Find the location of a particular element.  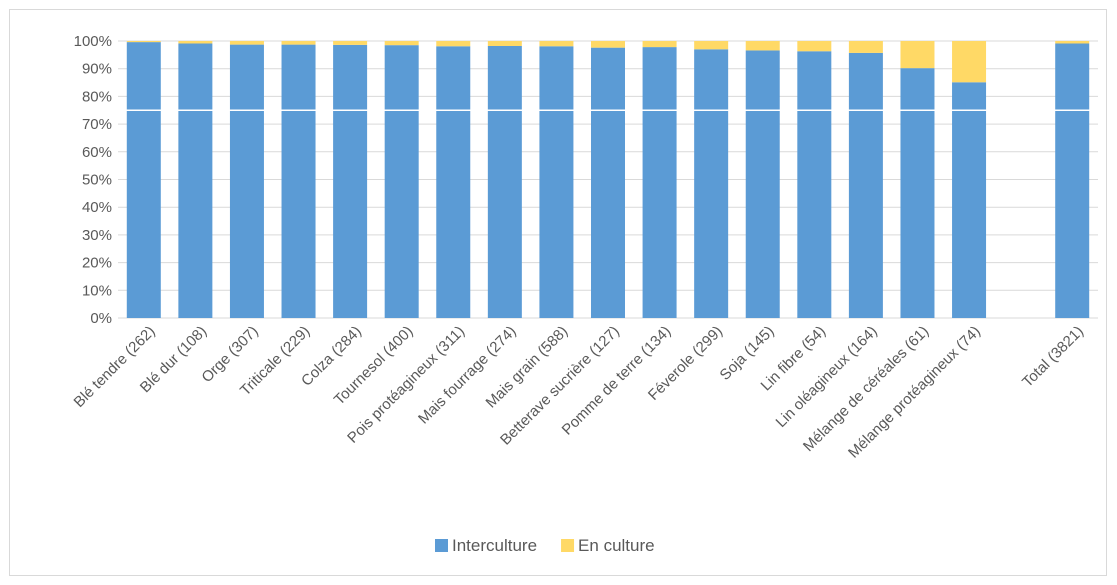

y-tick-label: 50% is located at coordinates (97, 180).